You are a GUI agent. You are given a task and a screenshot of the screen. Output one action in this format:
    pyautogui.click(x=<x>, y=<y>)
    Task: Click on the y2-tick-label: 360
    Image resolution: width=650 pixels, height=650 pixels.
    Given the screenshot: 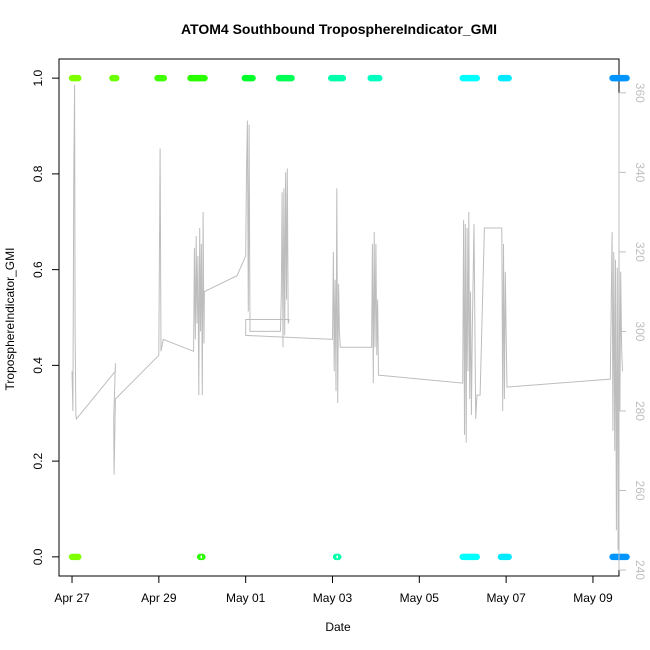 What is the action you would take?
    pyautogui.click(x=640, y=93)
    